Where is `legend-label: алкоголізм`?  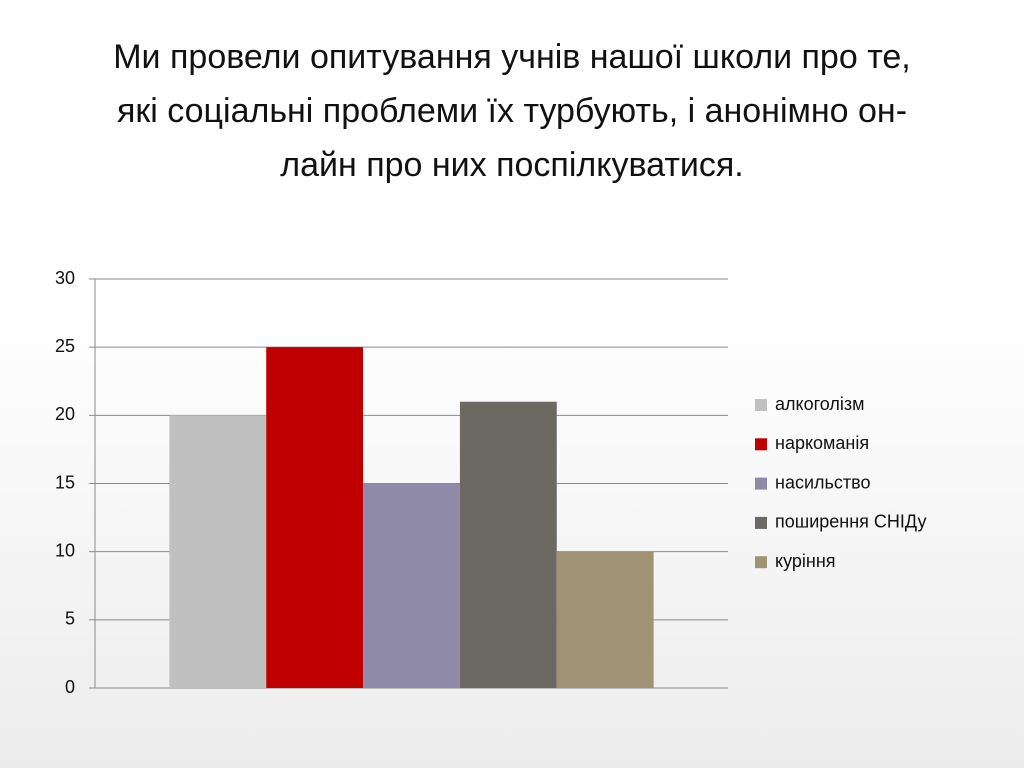
legend-label: алкоголізм is located at coordinates (820, 404).